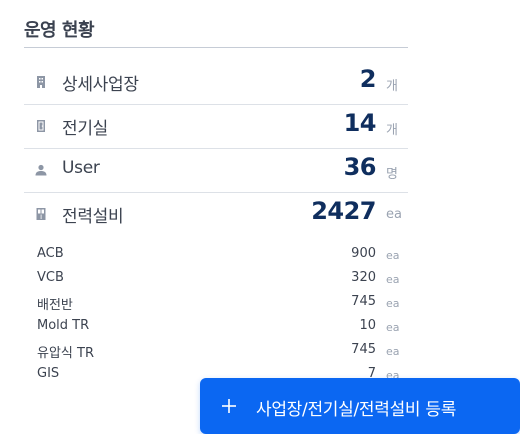 The image size is (520, 434). What do you see at coordinates (63, 325) in the screenshot?
I see `equipment-label: Mold TR` at bounding box center [63, 325].